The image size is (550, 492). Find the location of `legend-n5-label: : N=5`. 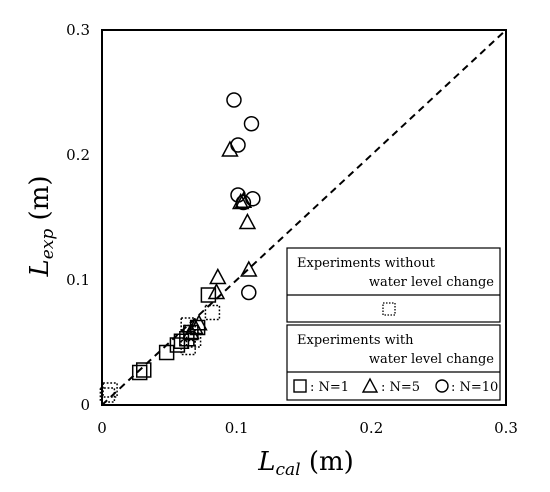

legend-n5-label: : N=5 is located at coordinates (400, 387).